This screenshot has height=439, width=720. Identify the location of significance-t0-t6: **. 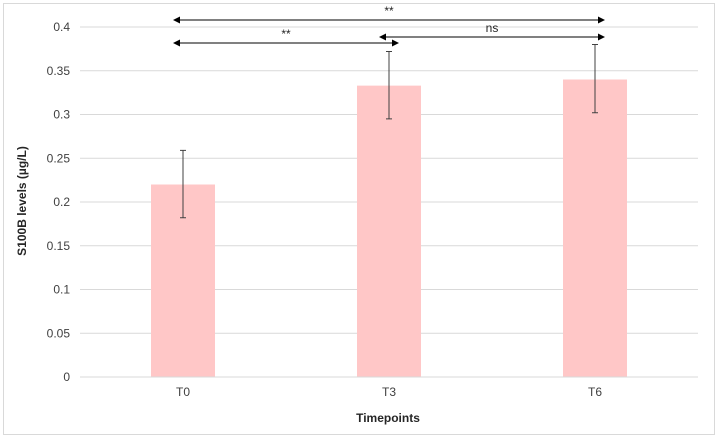
(389, 14).